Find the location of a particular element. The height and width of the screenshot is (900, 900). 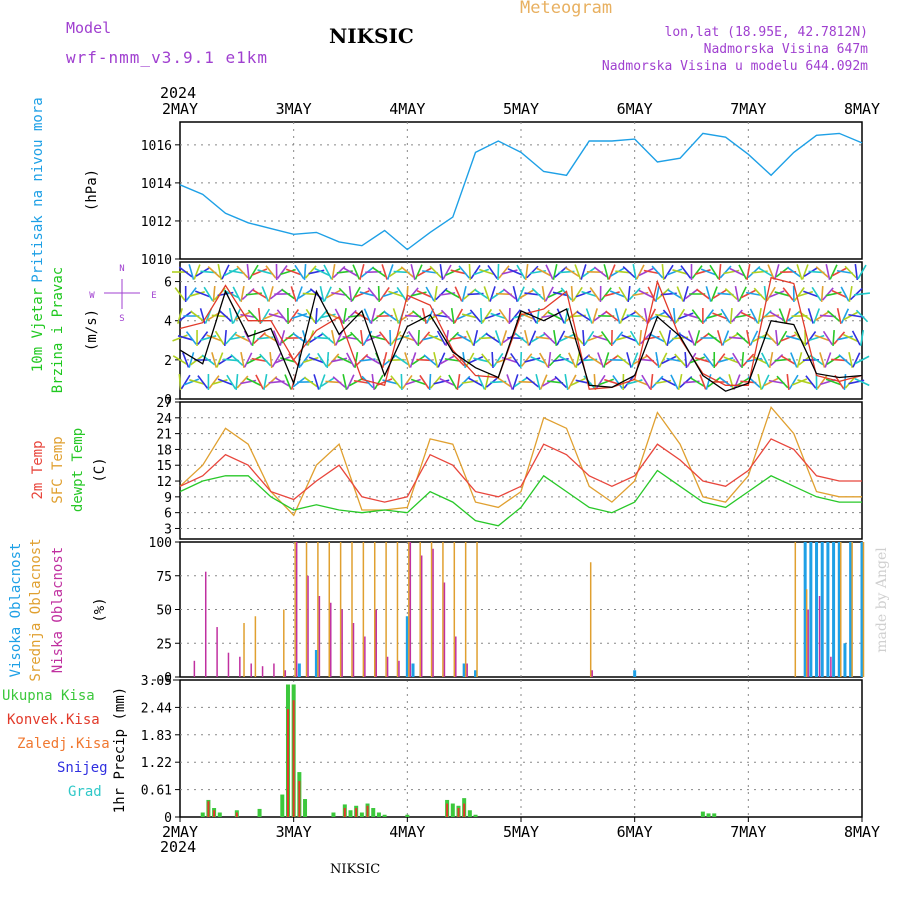

y-tick-label: 1.83 is located at coordinates (156, 736).